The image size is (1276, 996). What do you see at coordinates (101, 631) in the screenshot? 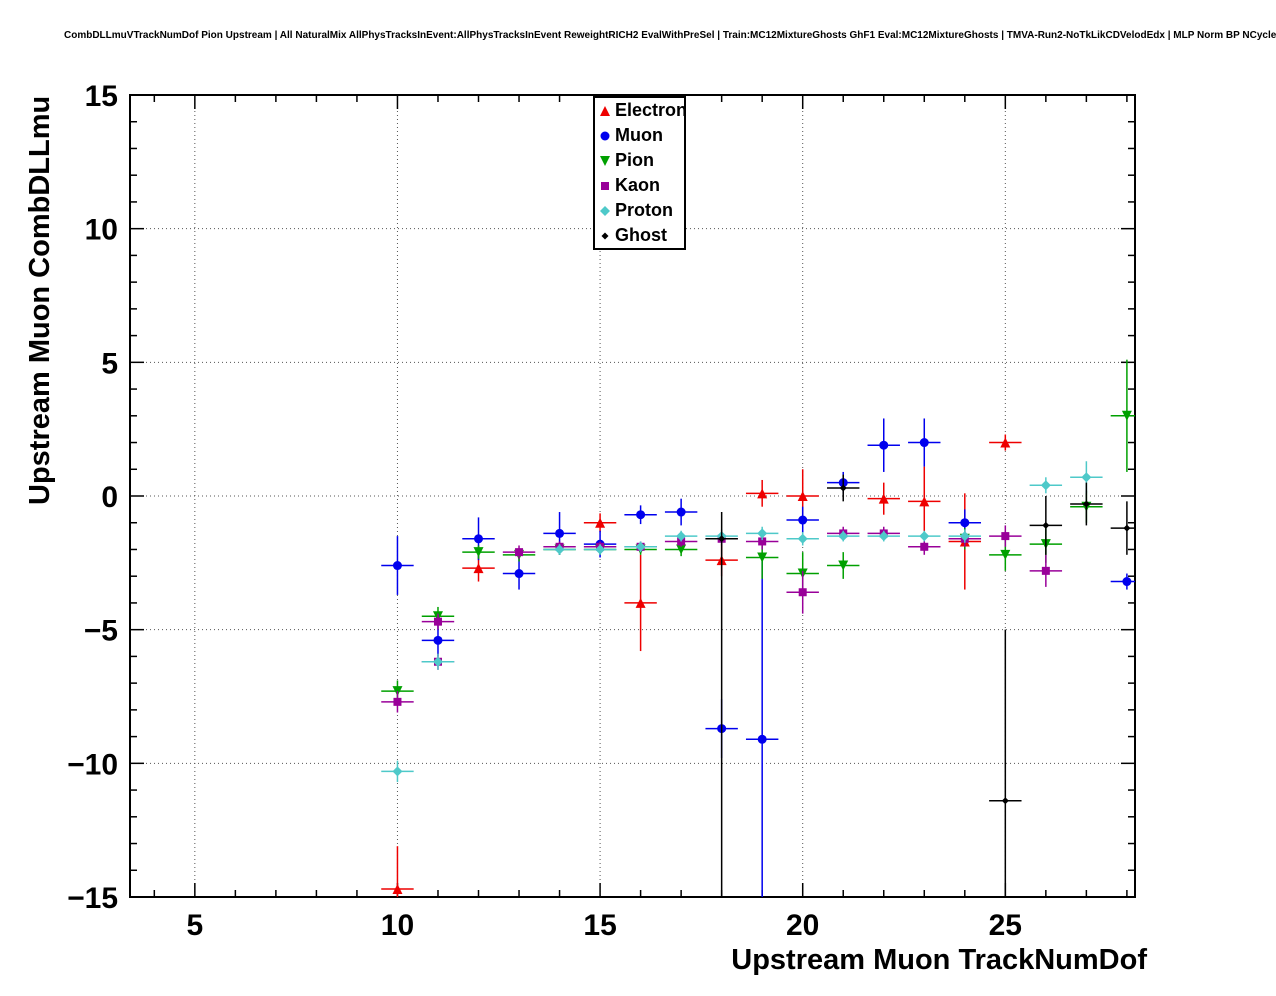
I see `y-tick-label: −5` at bounding box center [101, 631].